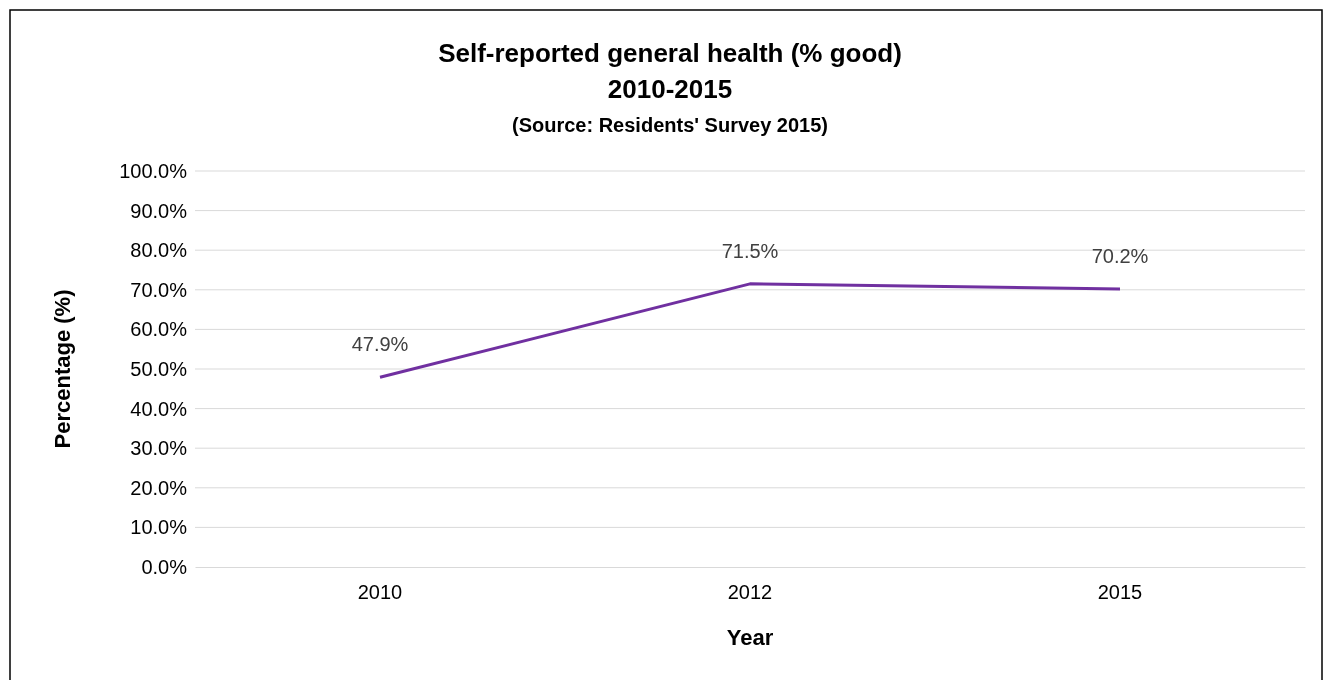 The width and height of the screenshot is (1325, 680). Describe the element at coordinates (750, 592) in the screenshot. I see `x-tick-label: 2012` at that location.